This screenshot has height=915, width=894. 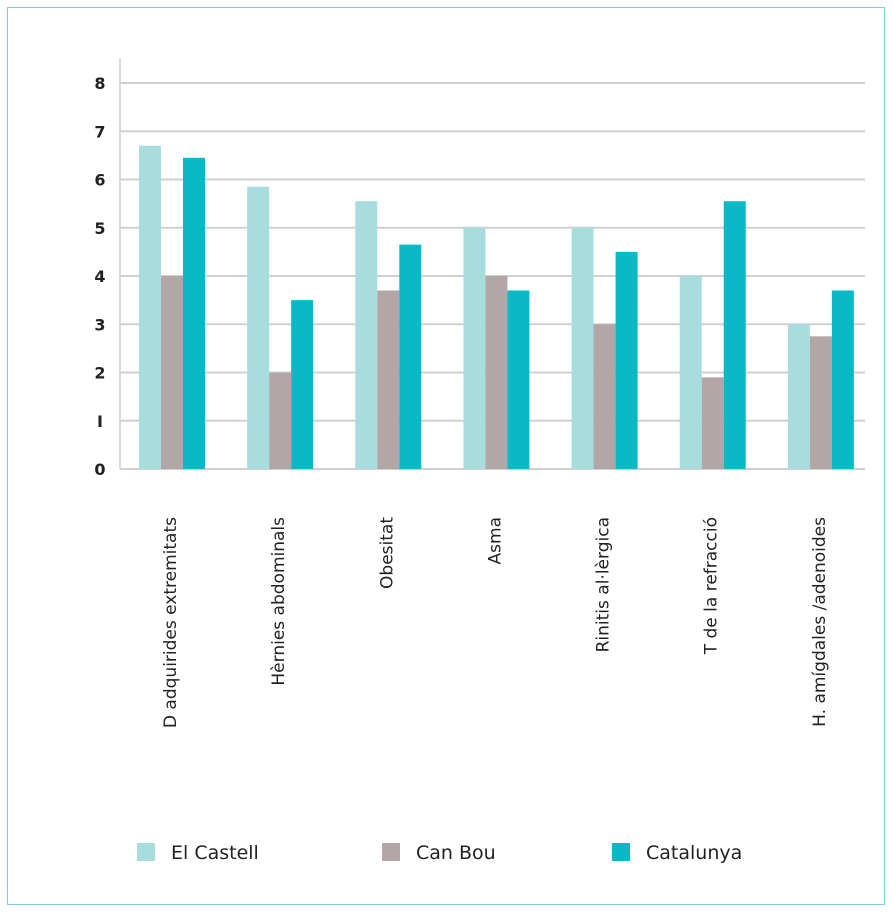 What do you see at coordinates (99, 180) in the screenshot?
I see `y-tick-label: 6` at bounding box center [99, 180].